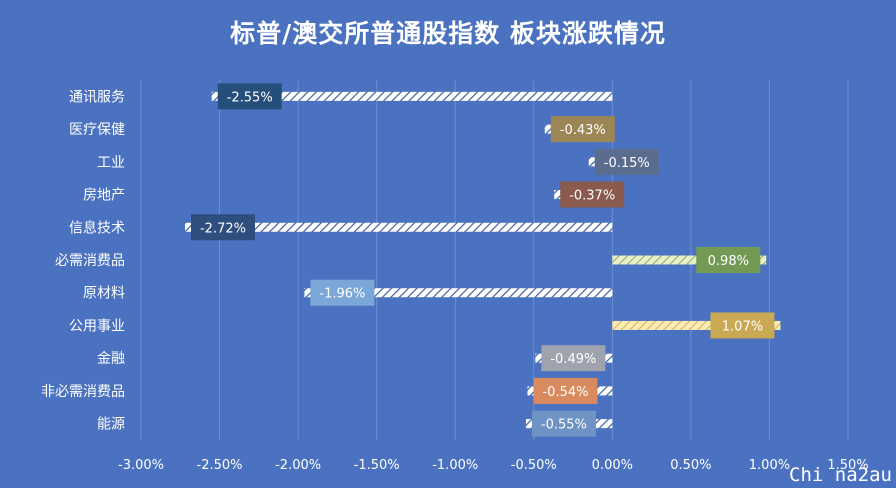  What do you see at coordinates (111, 425) in the screenshot?
I see `category-label: 能源` at bounding box center [111, 425].